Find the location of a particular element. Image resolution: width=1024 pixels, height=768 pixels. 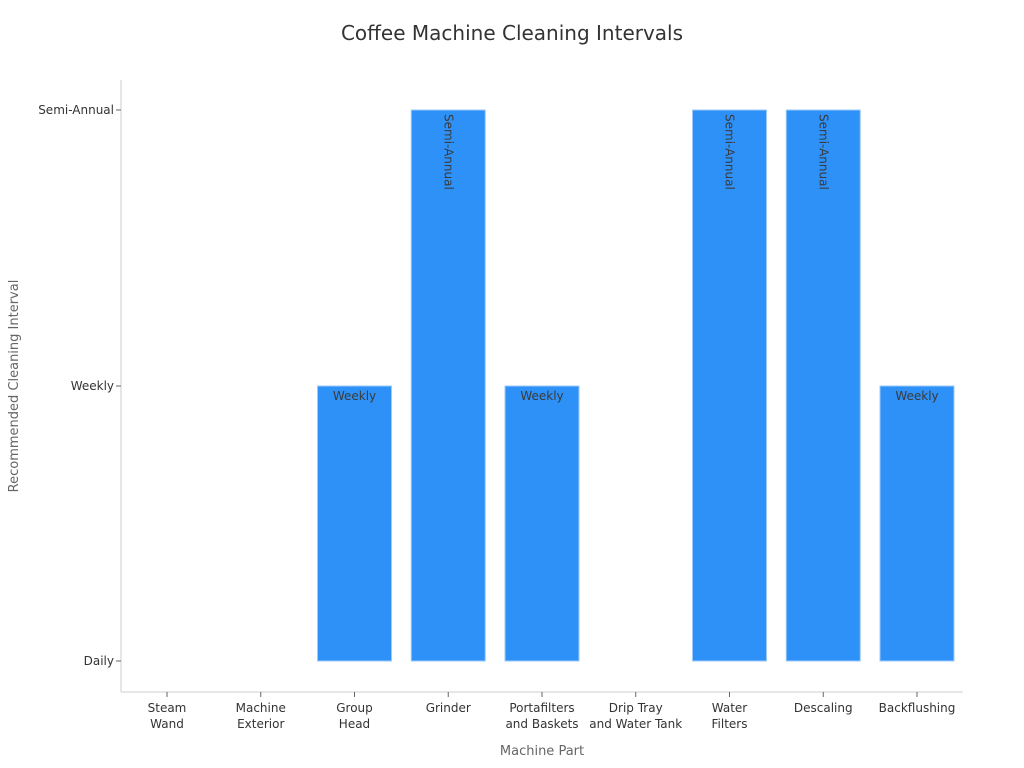

x-tick-label: Steam is located at coordinates (167, 708).